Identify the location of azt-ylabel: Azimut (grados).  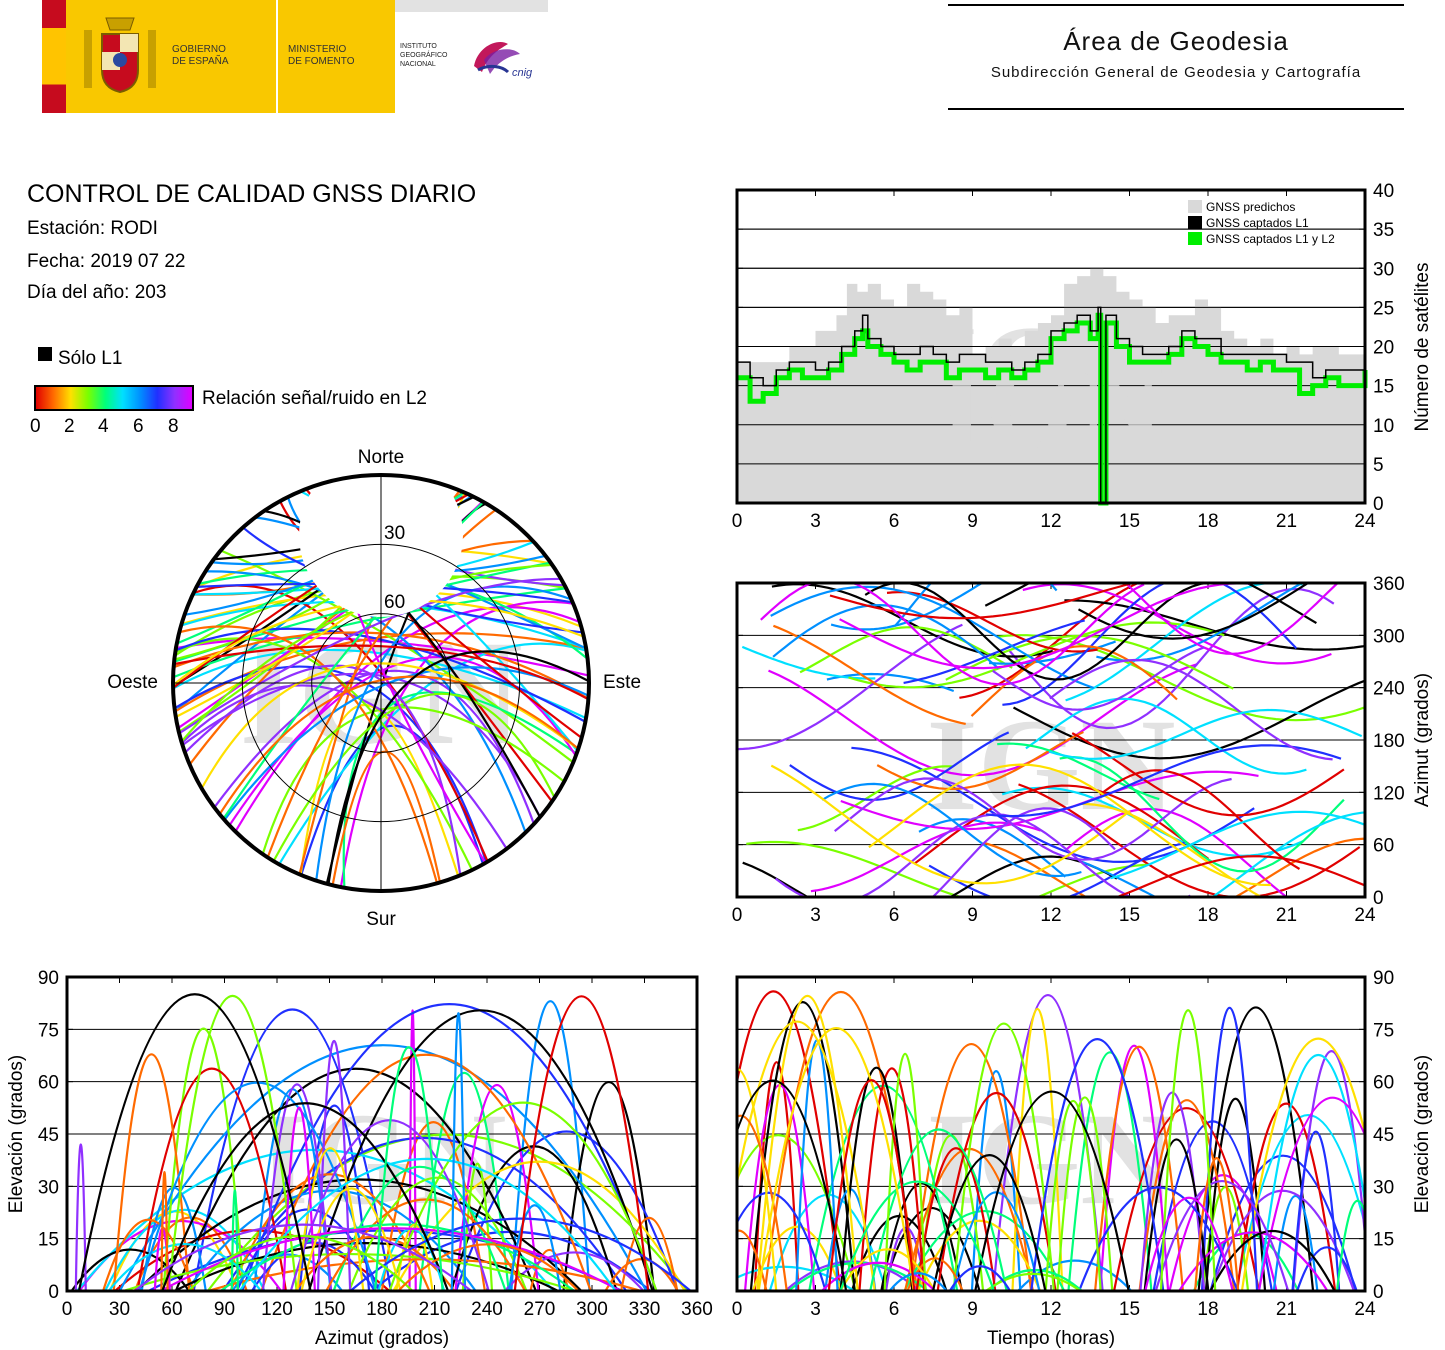
(1422, 740).